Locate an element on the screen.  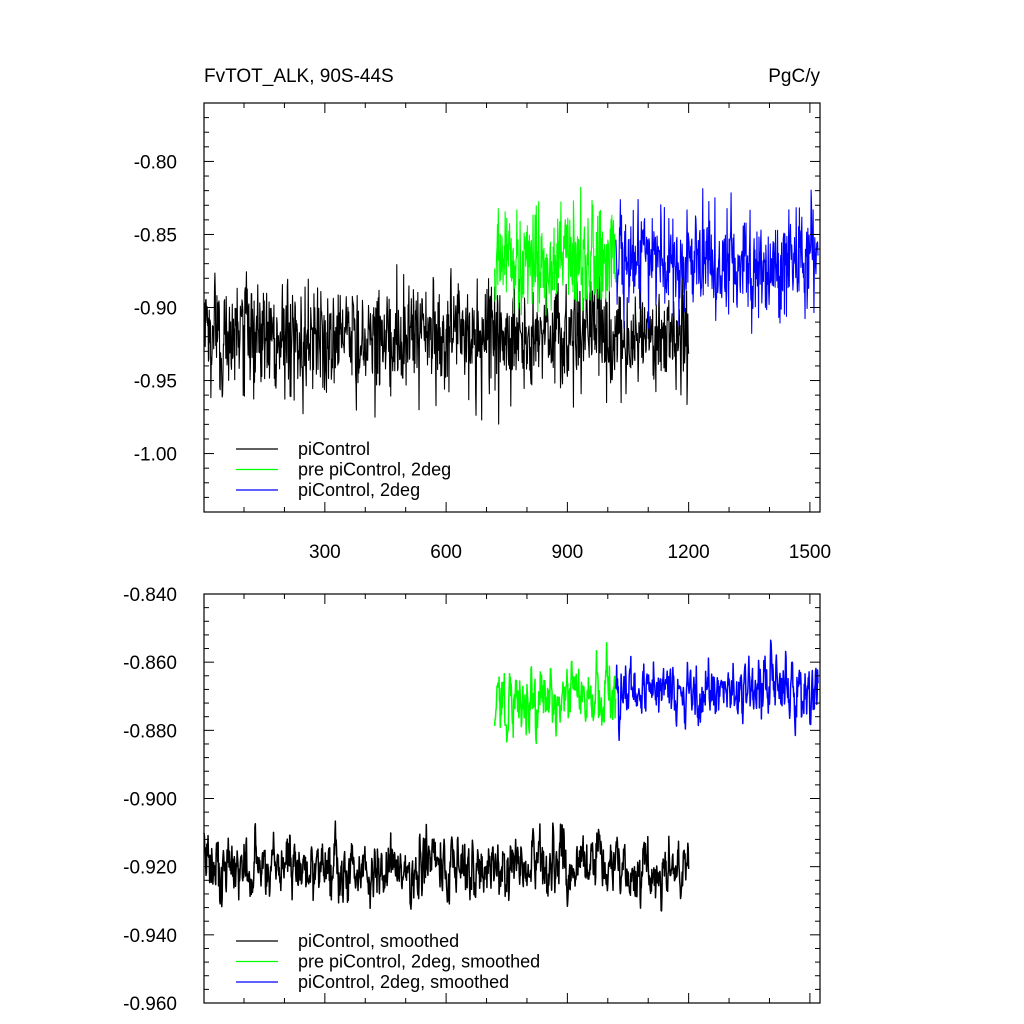
y-tick-label: -0.95 is located at coordinates (155, 382).